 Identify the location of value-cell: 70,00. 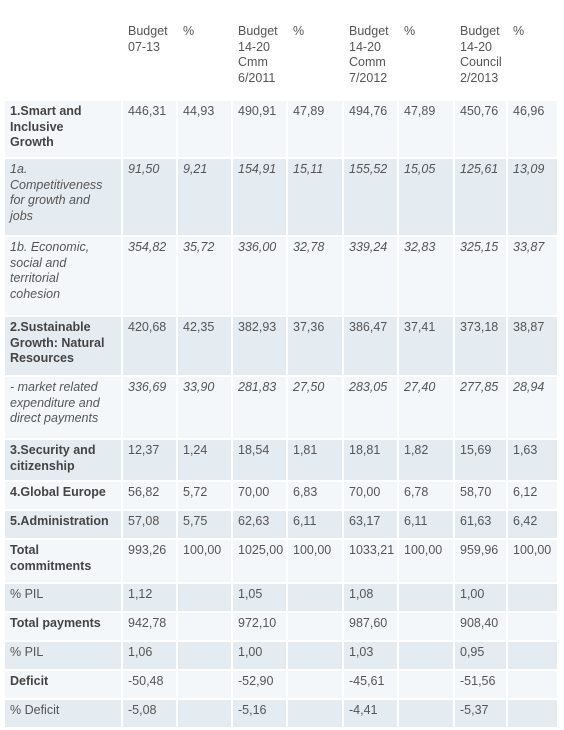
(260, 496).